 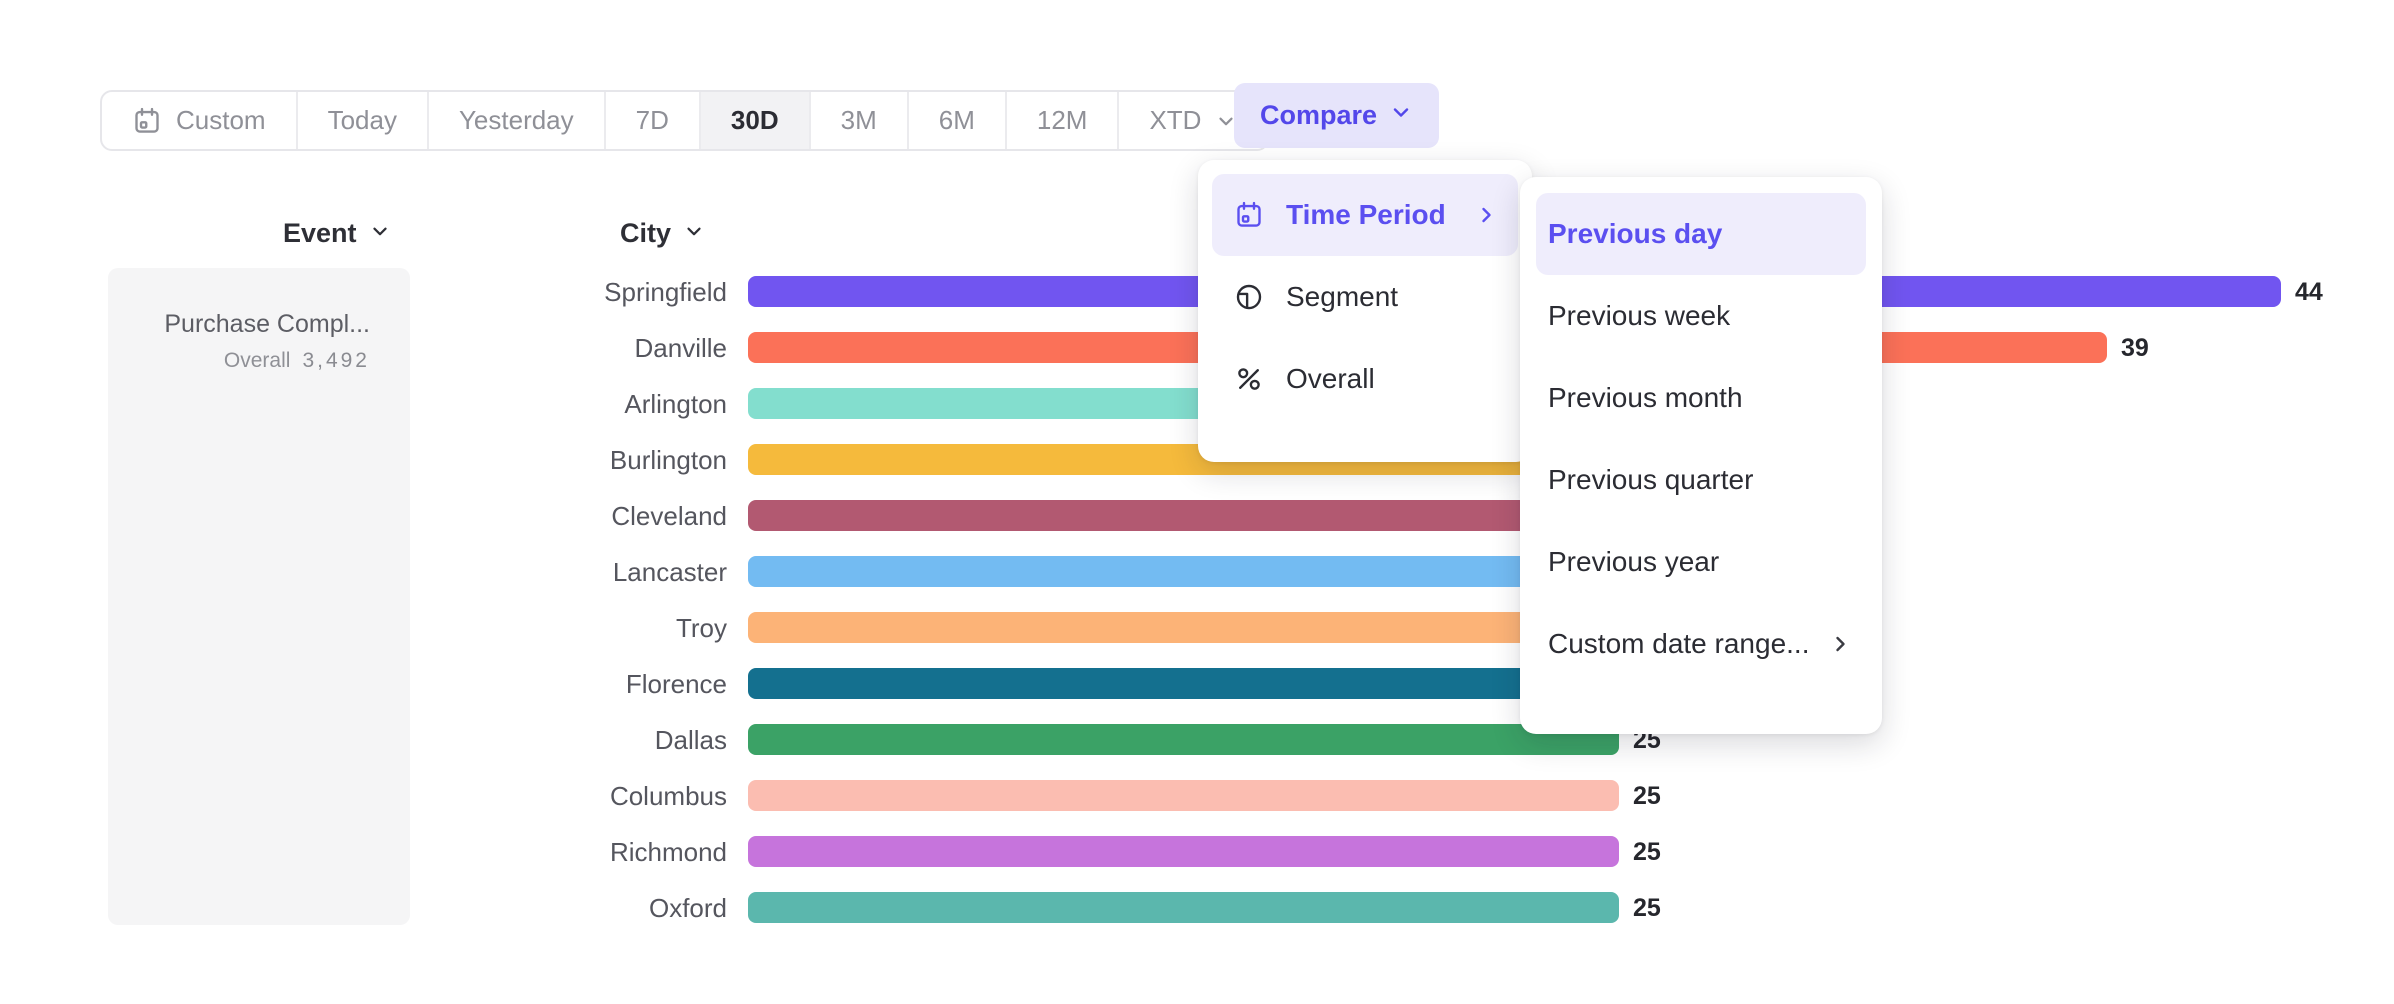 I want to click on compare-menu-item-segment: Segment, so click(x=1365, y=297).